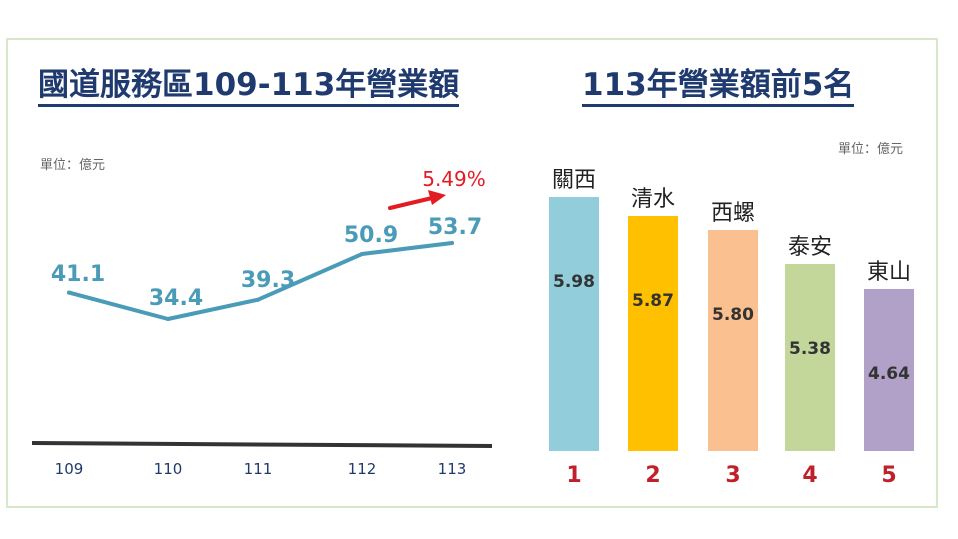 The image size is (958, 539). Describe the element at coordinates (733, 315) in the screenshot. I see `bar-value-label: 5.80` at that location.